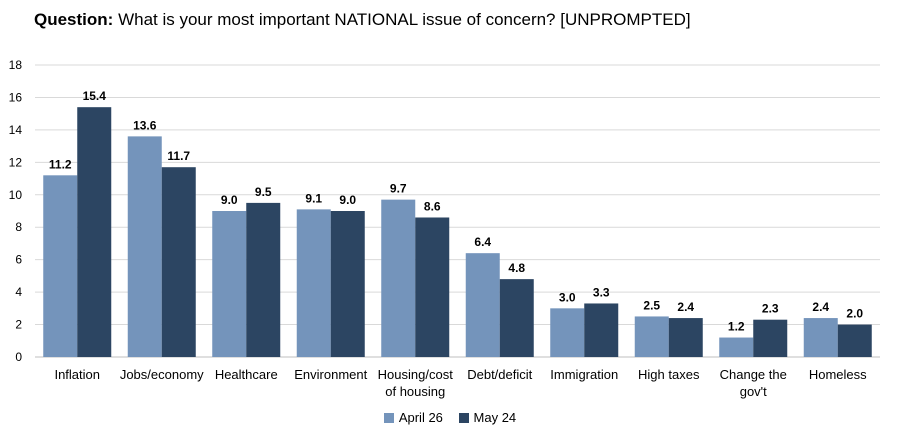 This screenshot has height=430, width=900. I want to click on data-label: 9.5, so click(263, 192).